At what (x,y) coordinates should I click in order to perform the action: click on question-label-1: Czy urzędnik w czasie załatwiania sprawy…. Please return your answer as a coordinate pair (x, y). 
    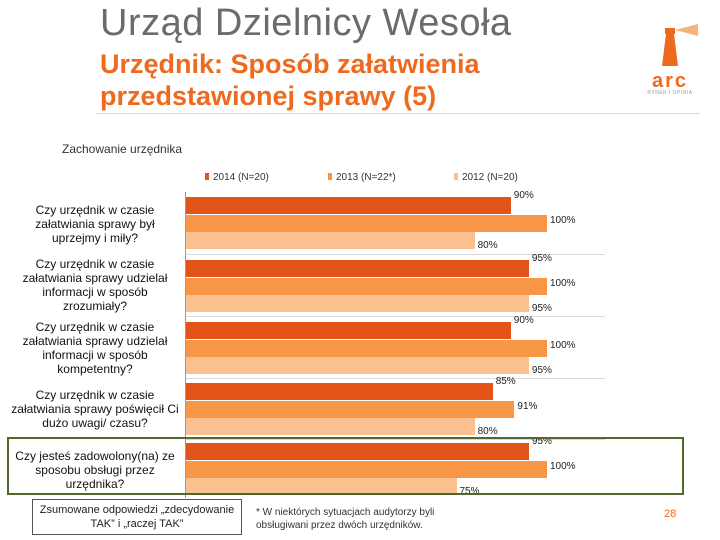
    Looking at the image, I should click on (95, 224).